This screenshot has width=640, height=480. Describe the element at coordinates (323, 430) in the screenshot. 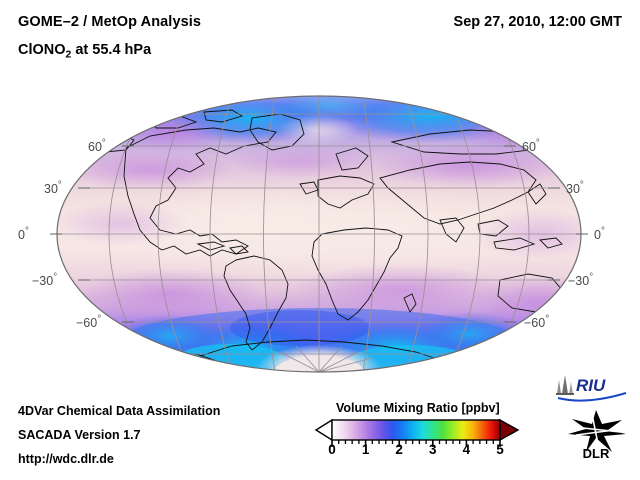

I see `colorbar-under-arrow` at that location.